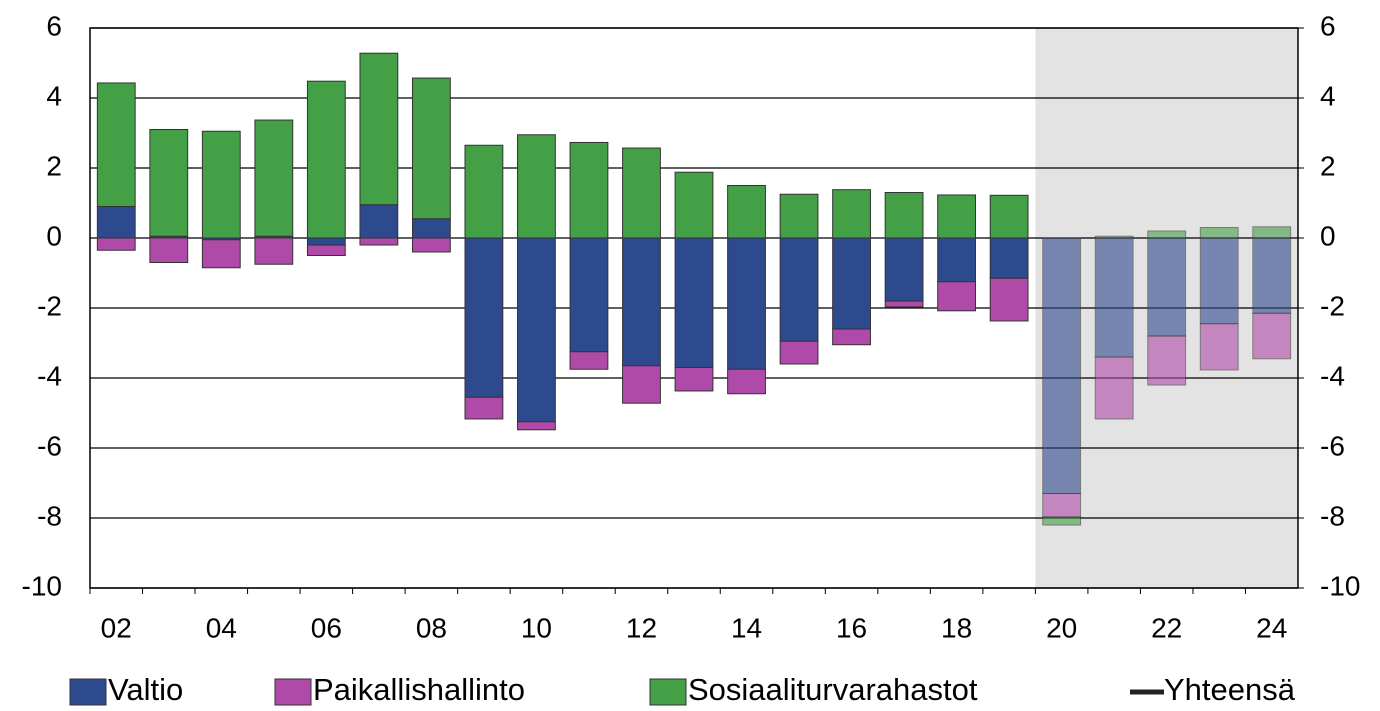  Describe the element at coordinates (431, 627) in the screenshot. I see `x-tick-label: 08` at that location.